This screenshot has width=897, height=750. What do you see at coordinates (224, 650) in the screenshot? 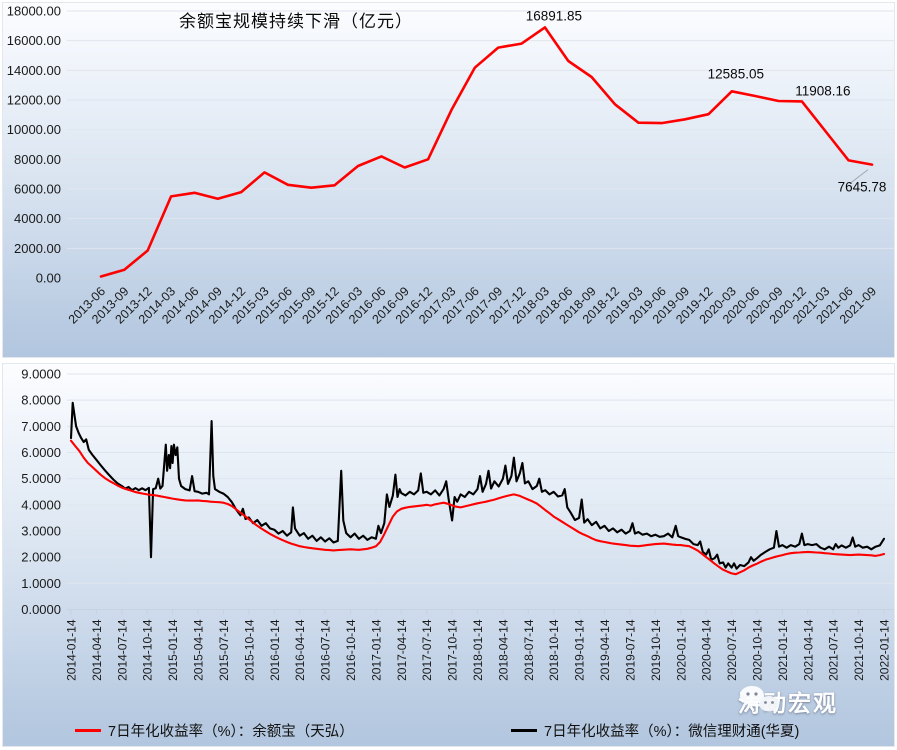
I see `x-tick-label: 2015-07-14` at bounding box center [224, 650].